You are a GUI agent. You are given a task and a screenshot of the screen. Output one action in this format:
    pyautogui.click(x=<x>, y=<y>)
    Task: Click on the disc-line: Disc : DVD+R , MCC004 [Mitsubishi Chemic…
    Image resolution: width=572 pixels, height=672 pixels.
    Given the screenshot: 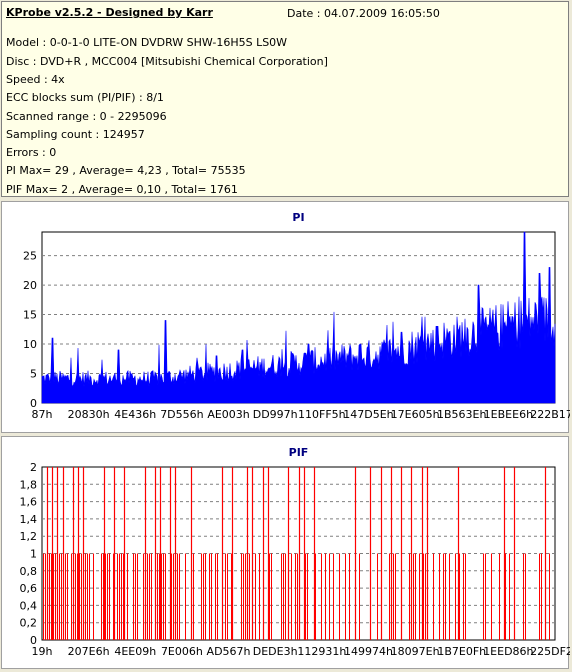 What is the action you would take?
    pyautogui.click(x=167, y=61)
    